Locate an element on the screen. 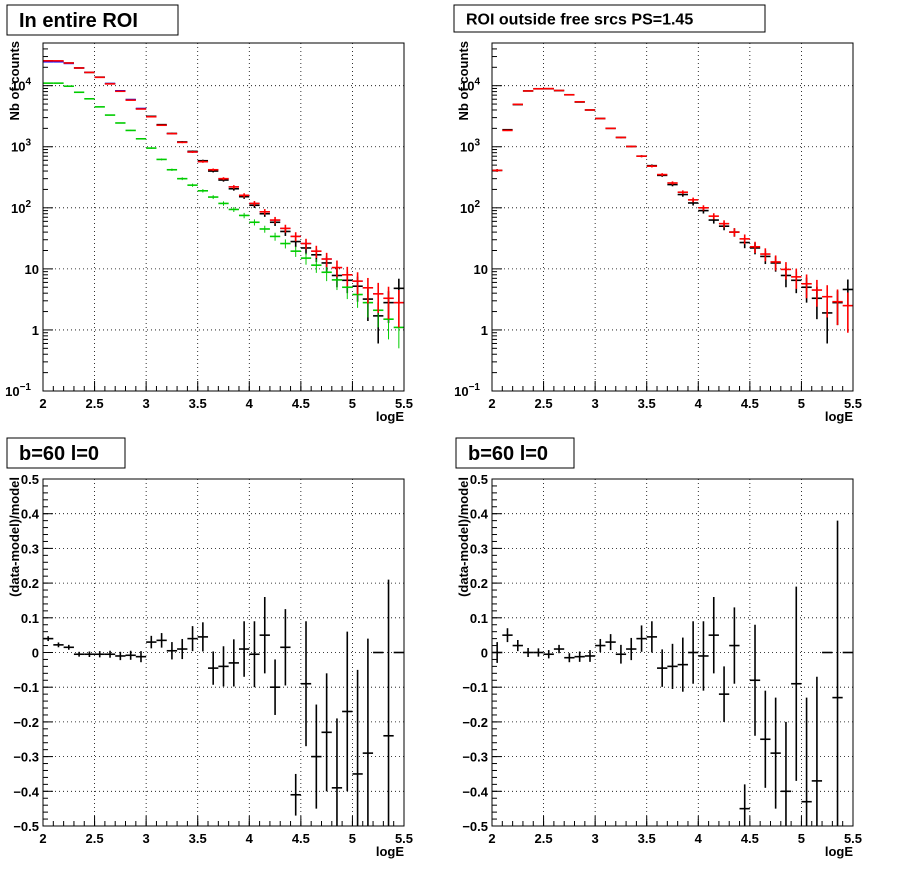 The height and width of the screenshot is (876, 898). y-tick-label: 0.5 is located at coordinates (30, 479).